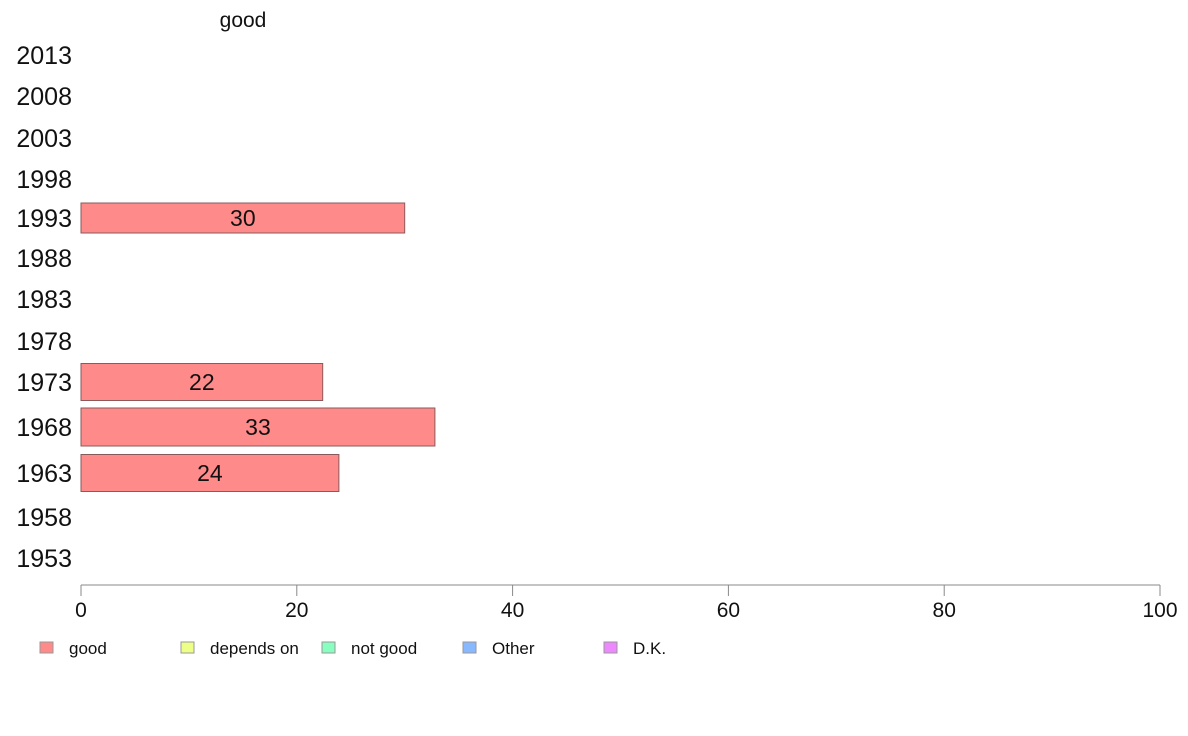  I want to click on y-tick-label: 1953, so click(44, 559).